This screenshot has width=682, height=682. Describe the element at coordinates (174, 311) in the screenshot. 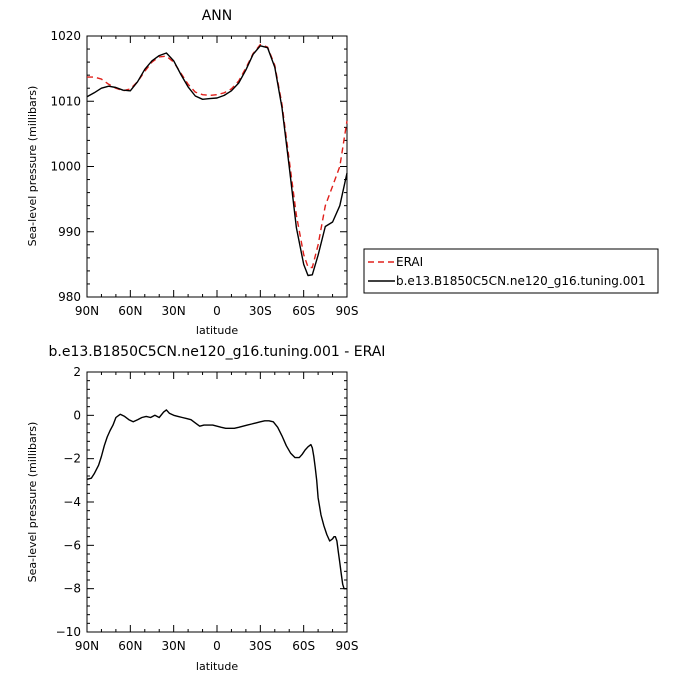

I see `top-x-tick-label: 30N` at that location.